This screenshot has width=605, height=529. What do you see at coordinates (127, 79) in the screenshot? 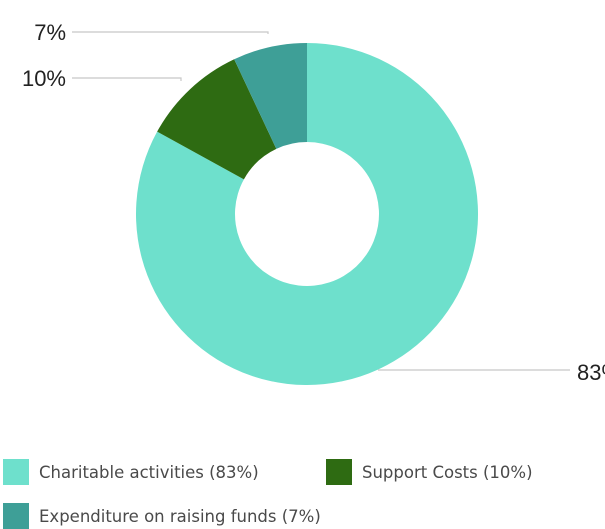
I see `leader-line-support-costs` at bounding box center [127, 79].